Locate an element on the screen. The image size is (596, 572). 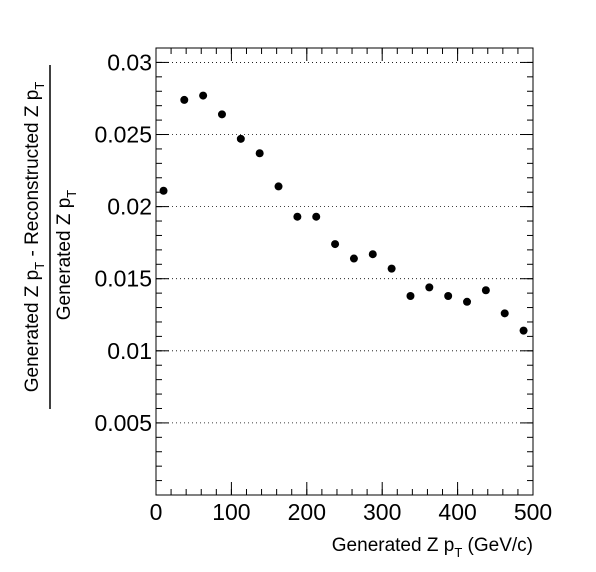
x-tick-label: 300 is located at coordinates (382, 512).